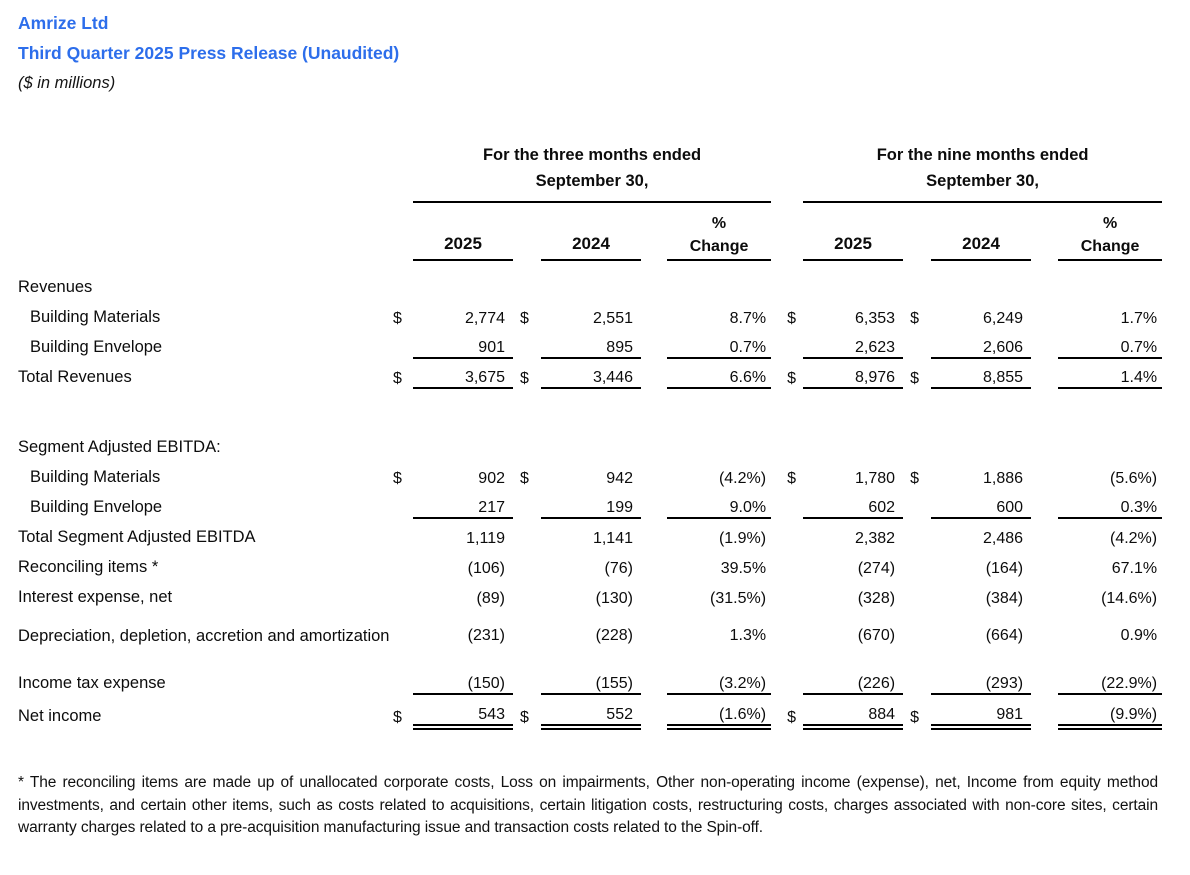 The image size is (1190, 875). What do you see at coordinates (719, 373) in the screenshot?
I see `value-q-pct-change: 6.6%` at bounding box center [719, 373].